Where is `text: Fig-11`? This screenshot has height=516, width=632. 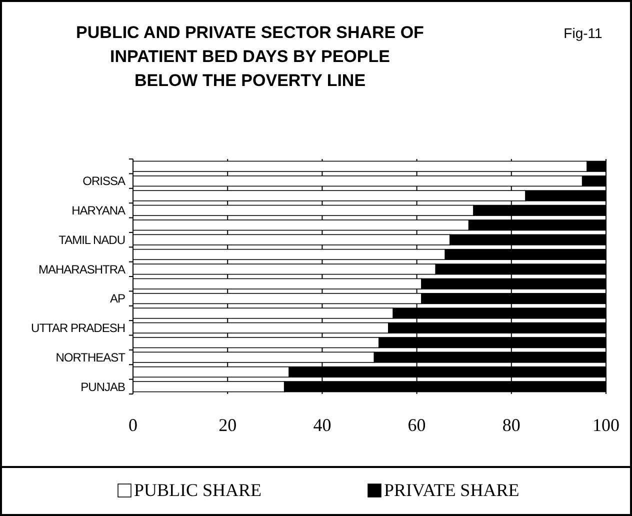 text: Fig-11 is located at coordinates (583, 33).